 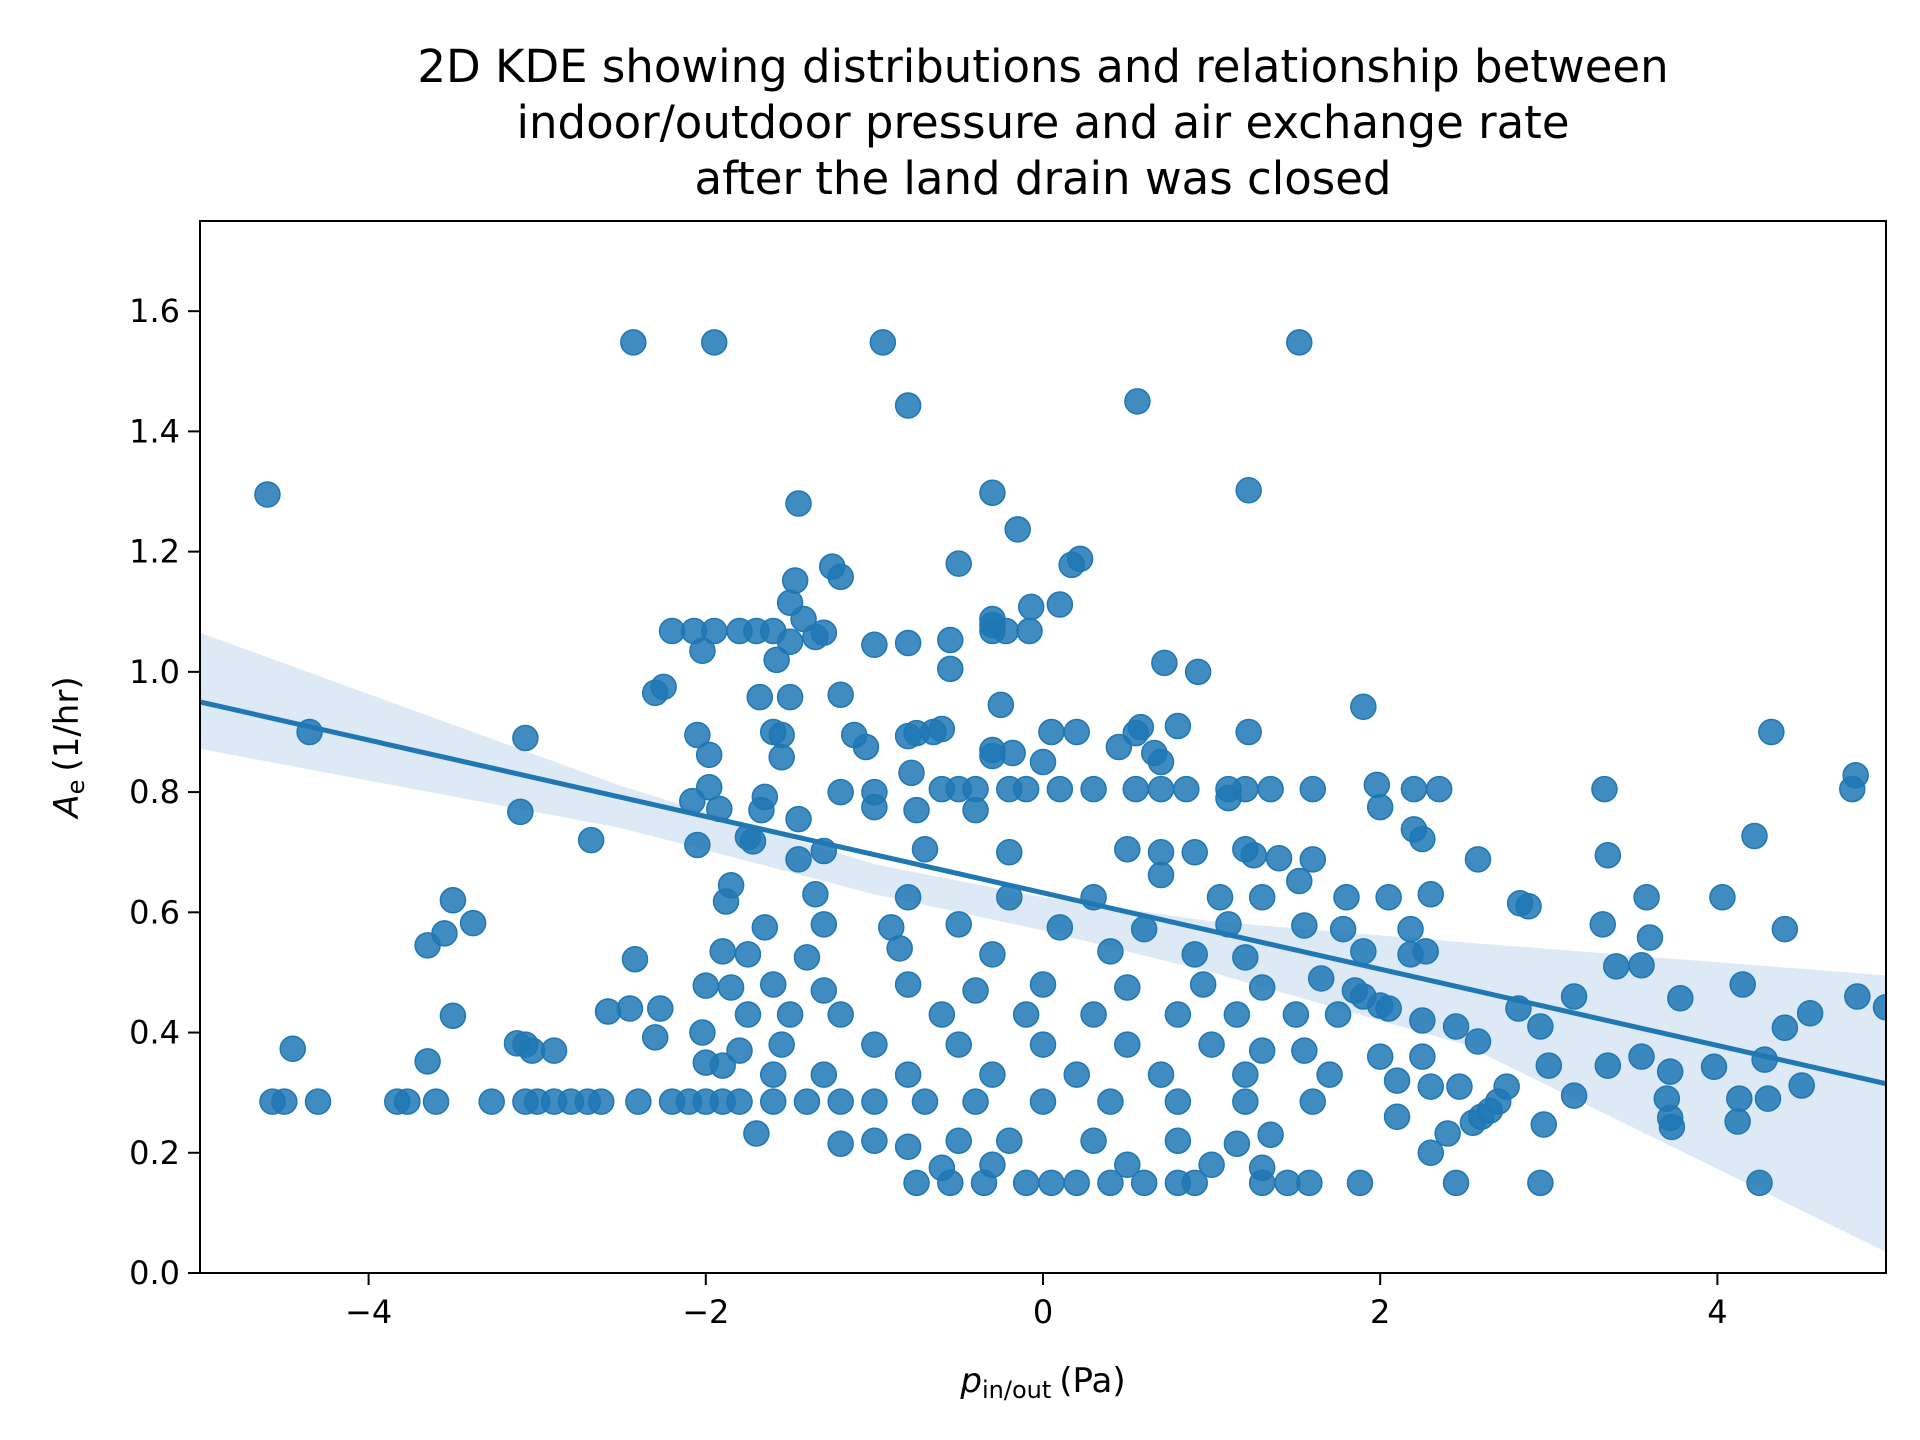 What do you see at coordinates (1043, 178) in the screenshot?
I see `chart-title-line-3: after the land drain was closed` at bounding box center [1043, 178].